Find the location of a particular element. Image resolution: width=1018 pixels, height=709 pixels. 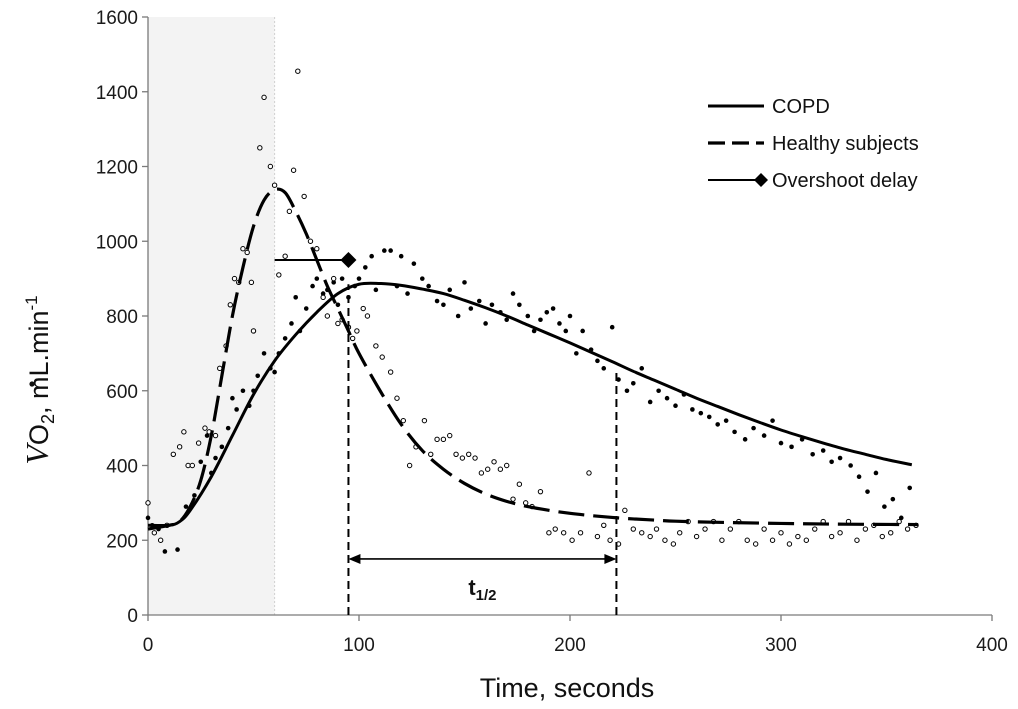

svg-text: VO2, mL.min-1 is located at coordinates (38, 379).